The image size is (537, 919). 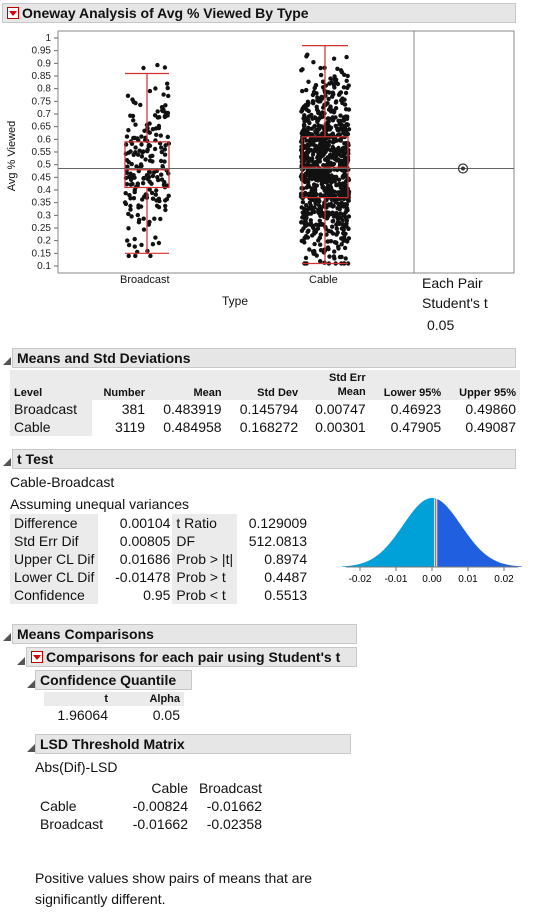 What do you see at coordinates (468, 579) in the screenshot?
I see `t-axis-tick-label: 0.01` at bounding box center [468, 579].